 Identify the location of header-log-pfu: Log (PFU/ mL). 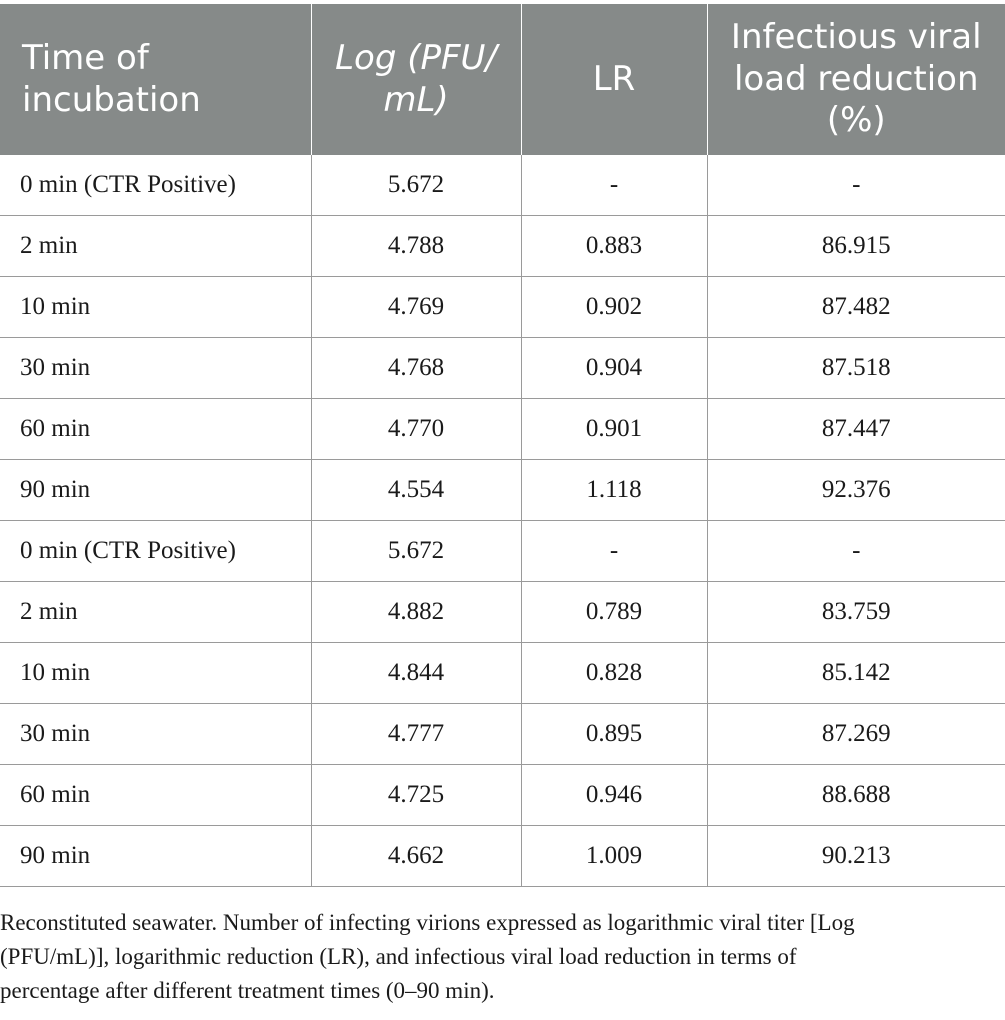
(416, 79).